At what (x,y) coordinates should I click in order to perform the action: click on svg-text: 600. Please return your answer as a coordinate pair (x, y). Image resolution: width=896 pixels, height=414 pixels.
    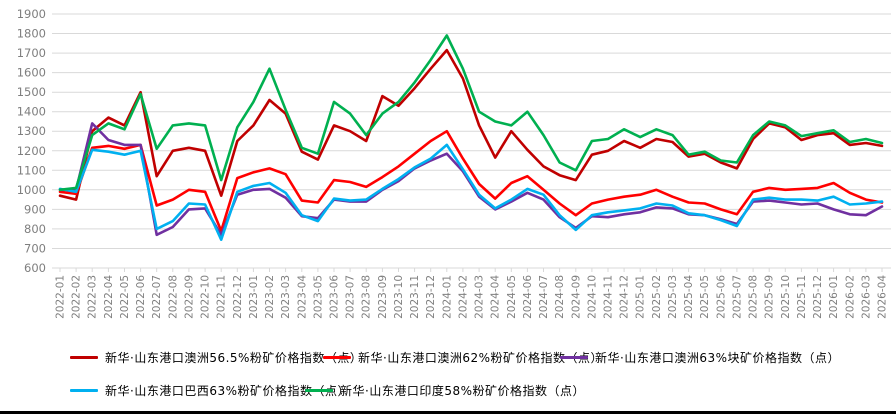
    Looking at the image, I should click on (35, 268).